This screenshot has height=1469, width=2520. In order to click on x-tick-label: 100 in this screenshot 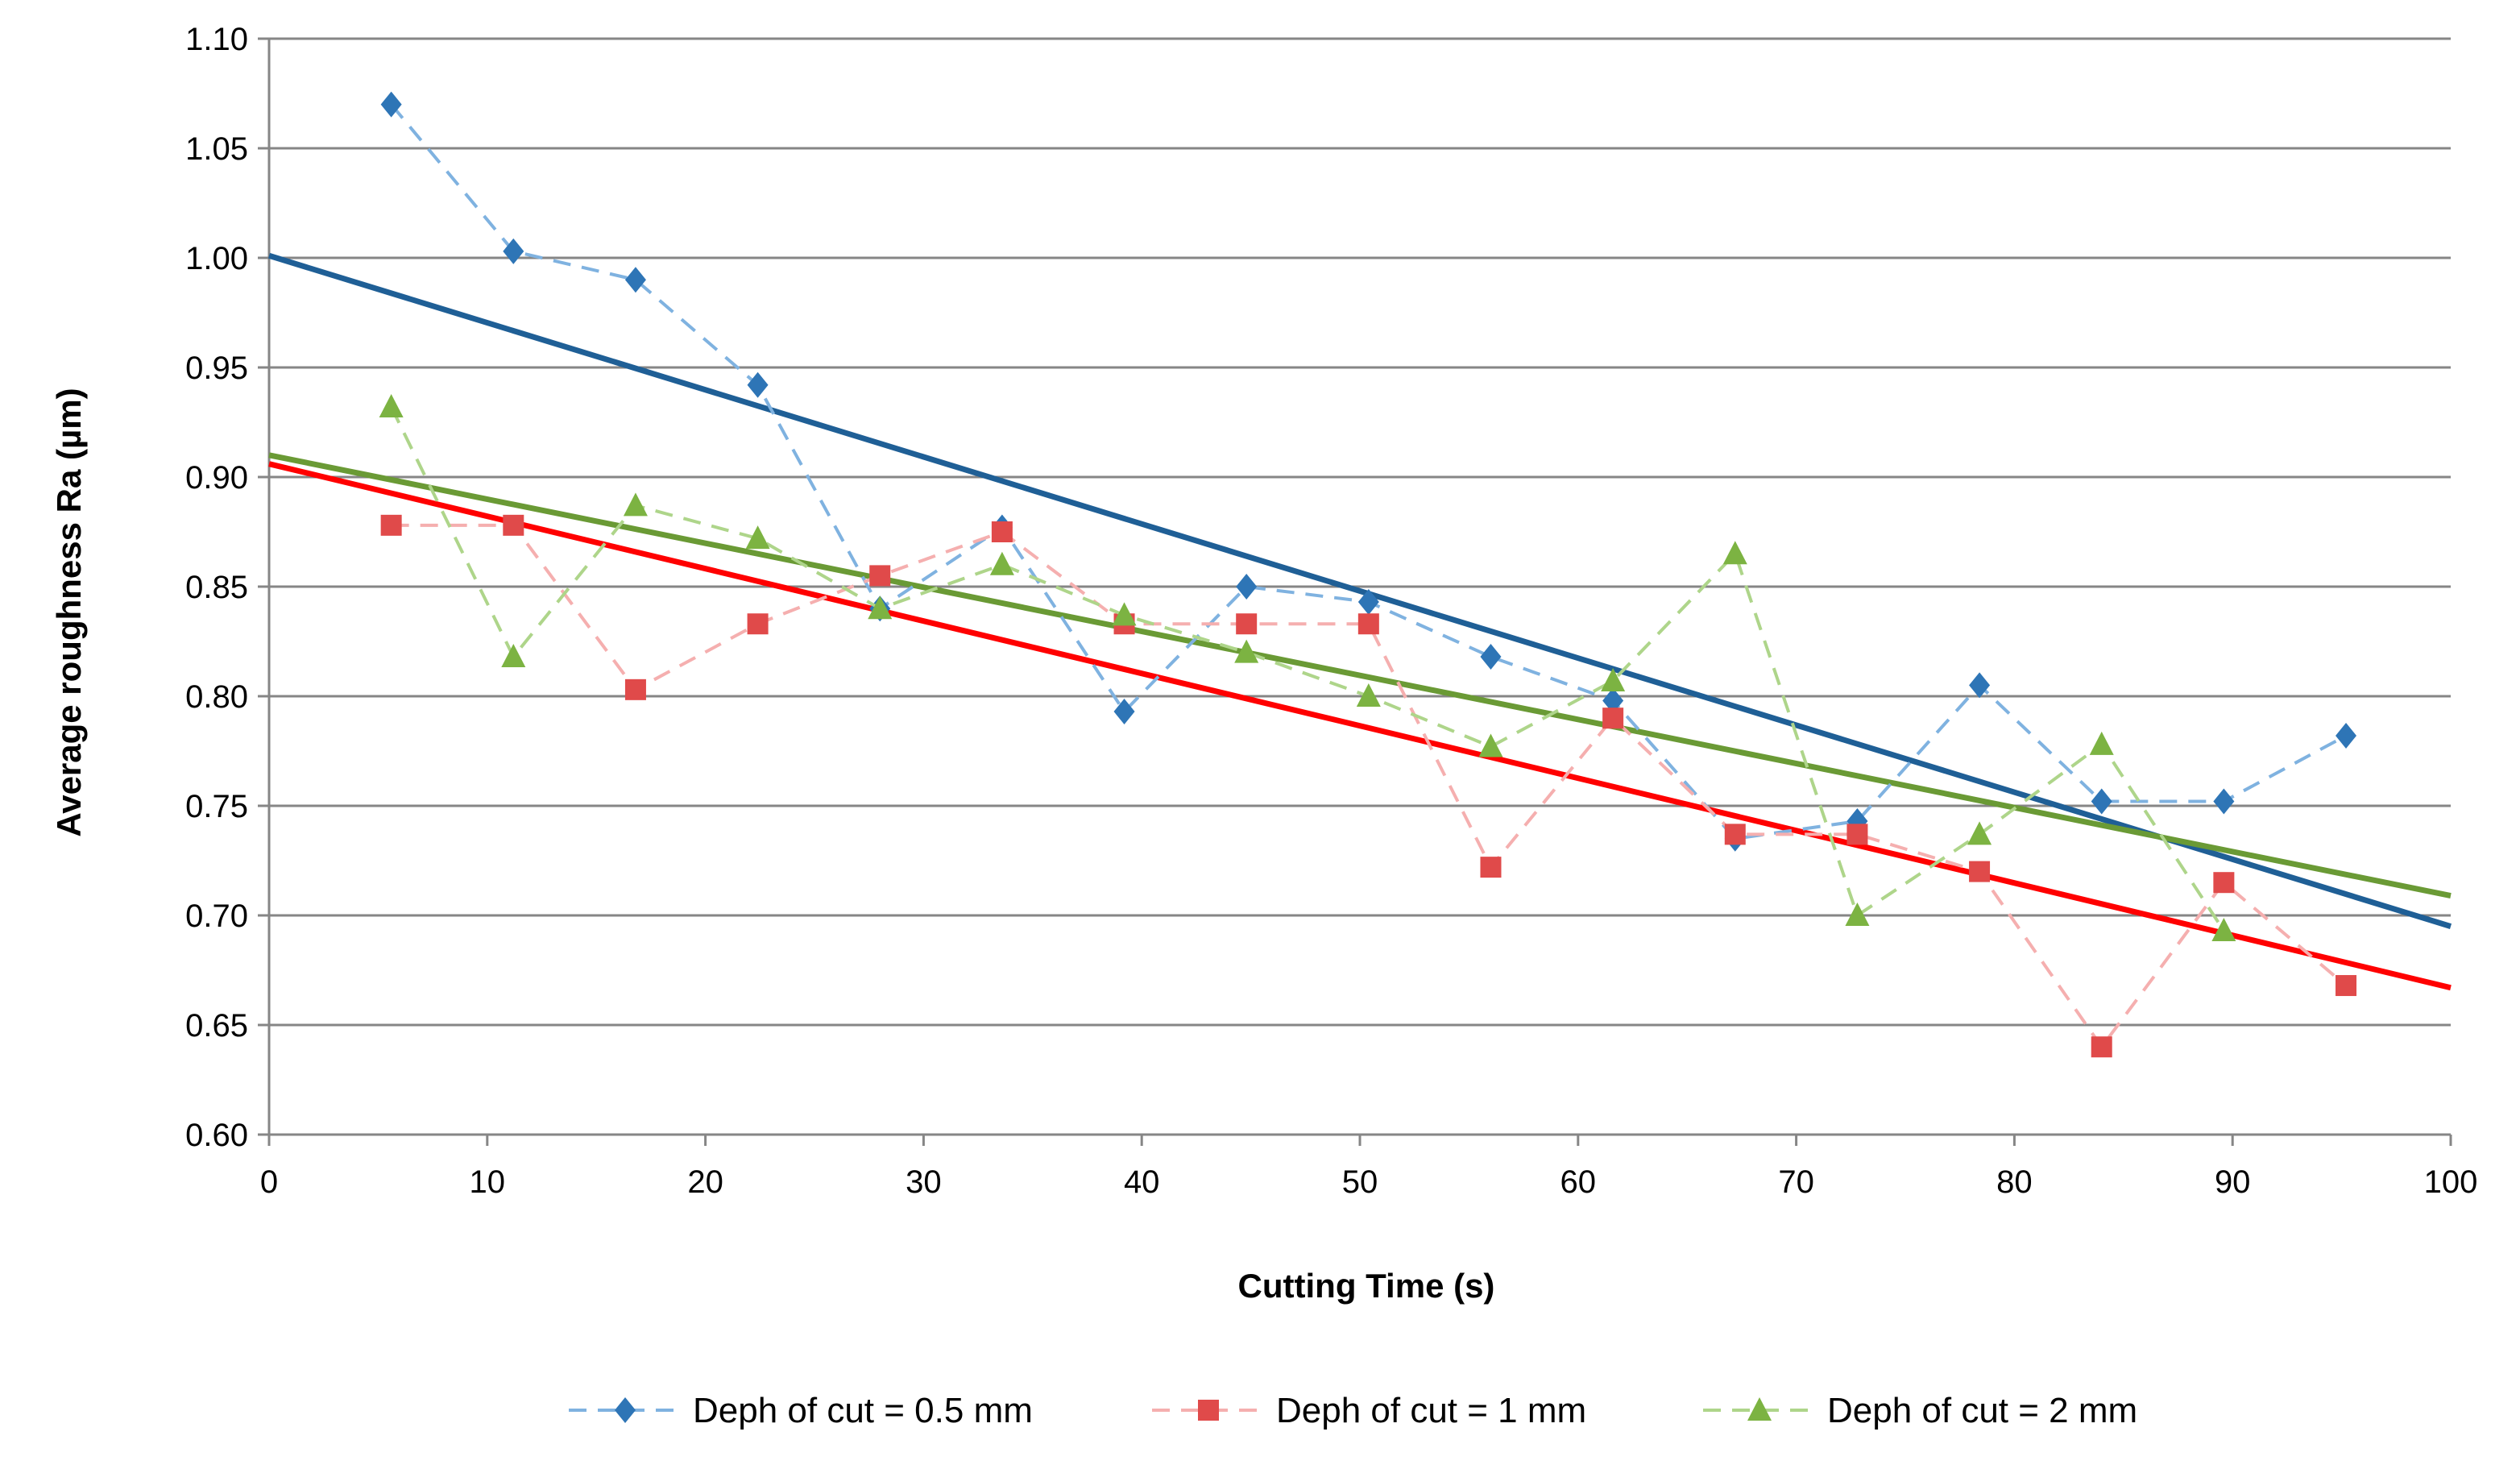, I will do `click(2451, 1182)`.